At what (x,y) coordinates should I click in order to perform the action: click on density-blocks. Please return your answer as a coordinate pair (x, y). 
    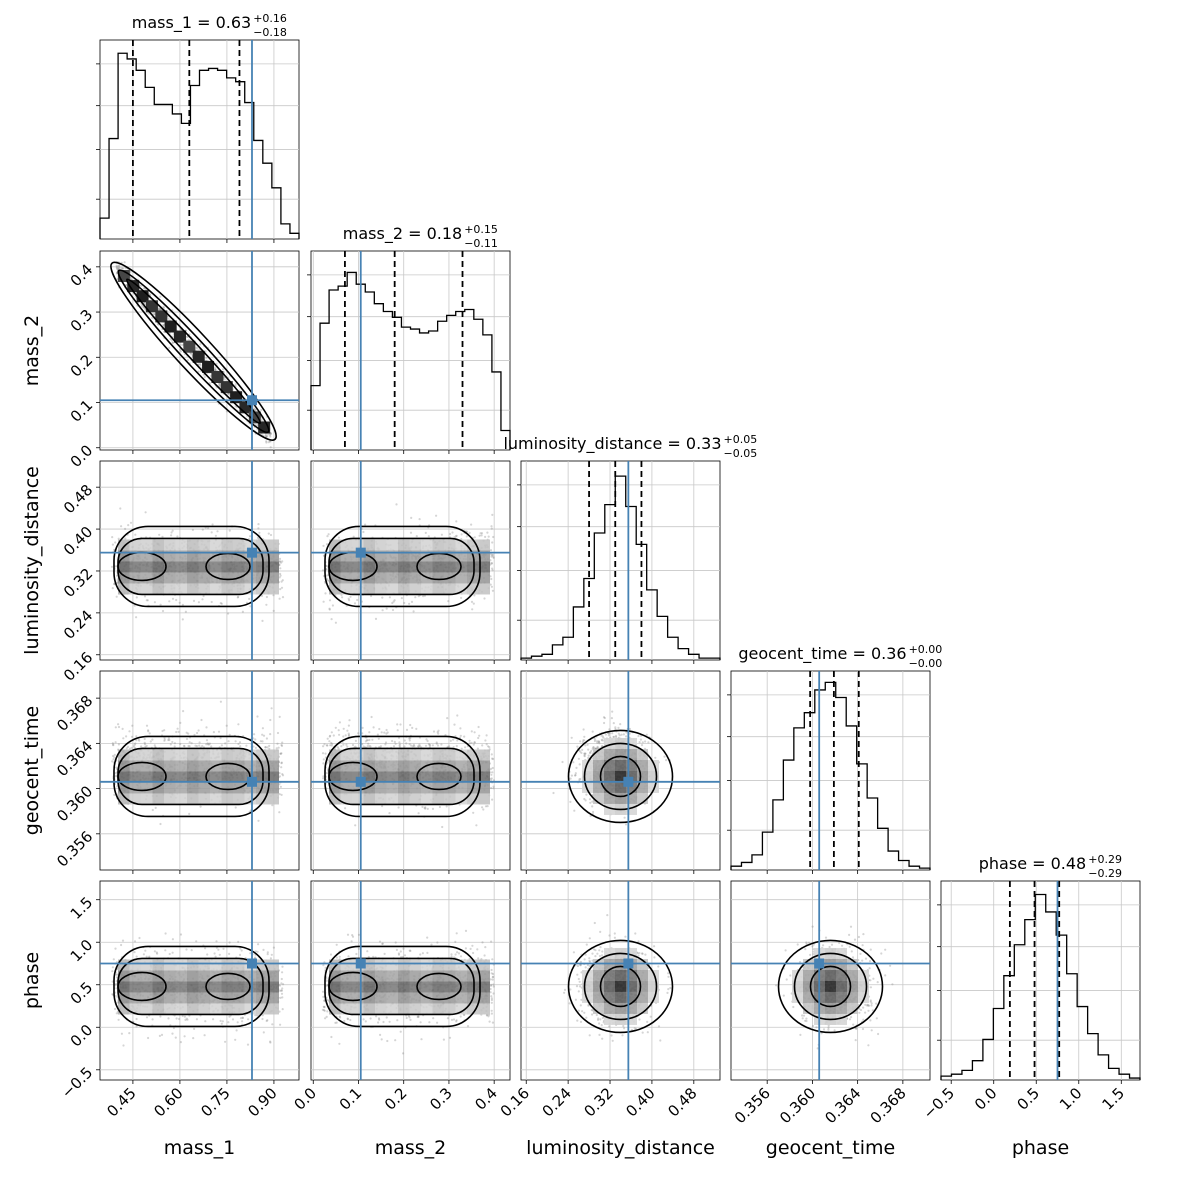
    Looking at the image, I should click on (409, 777).